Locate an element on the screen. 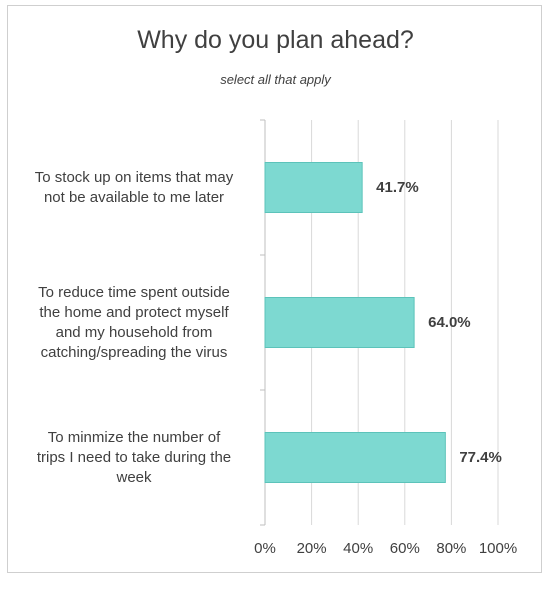 The image size is (551, 589). category-label-line: To stock up on items that may is located at coordinates (134, 177).